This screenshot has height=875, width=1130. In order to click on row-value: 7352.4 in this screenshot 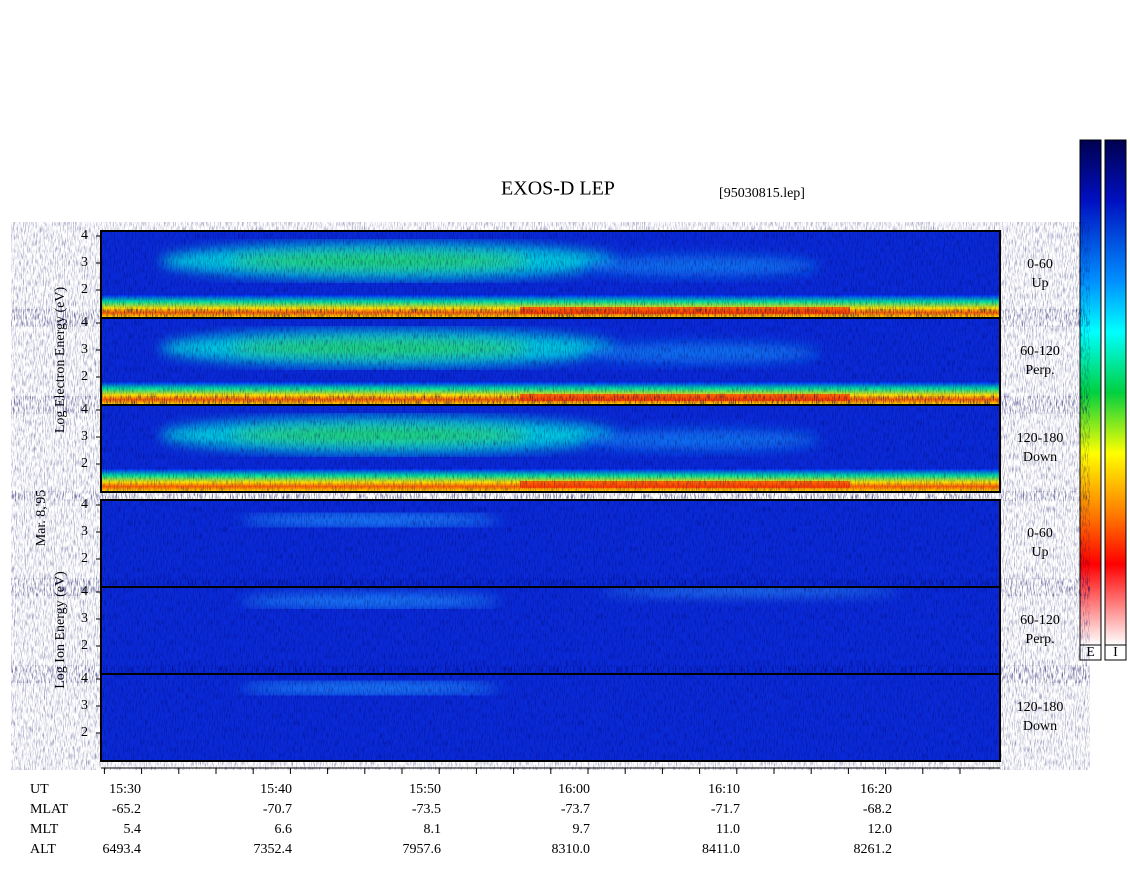, I will do `click(273, 849)`.